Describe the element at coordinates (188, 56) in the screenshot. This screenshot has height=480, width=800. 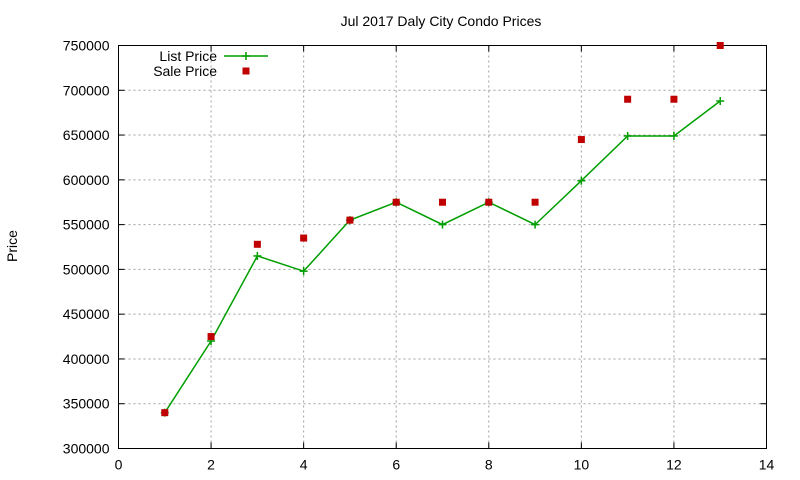
I see `legend-label-list-price: List Price` at that location.